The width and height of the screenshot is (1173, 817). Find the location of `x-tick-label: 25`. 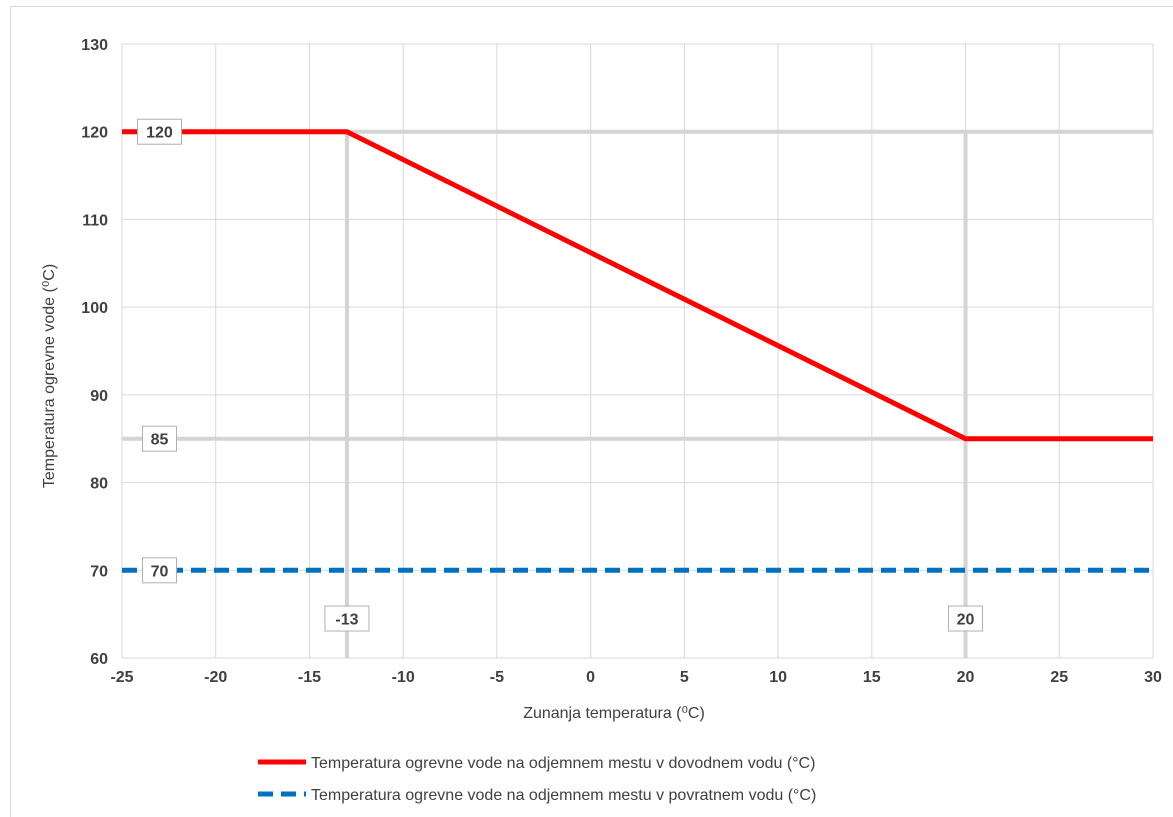

x-tick-label: 25 is located at coordinates (1059, 677).